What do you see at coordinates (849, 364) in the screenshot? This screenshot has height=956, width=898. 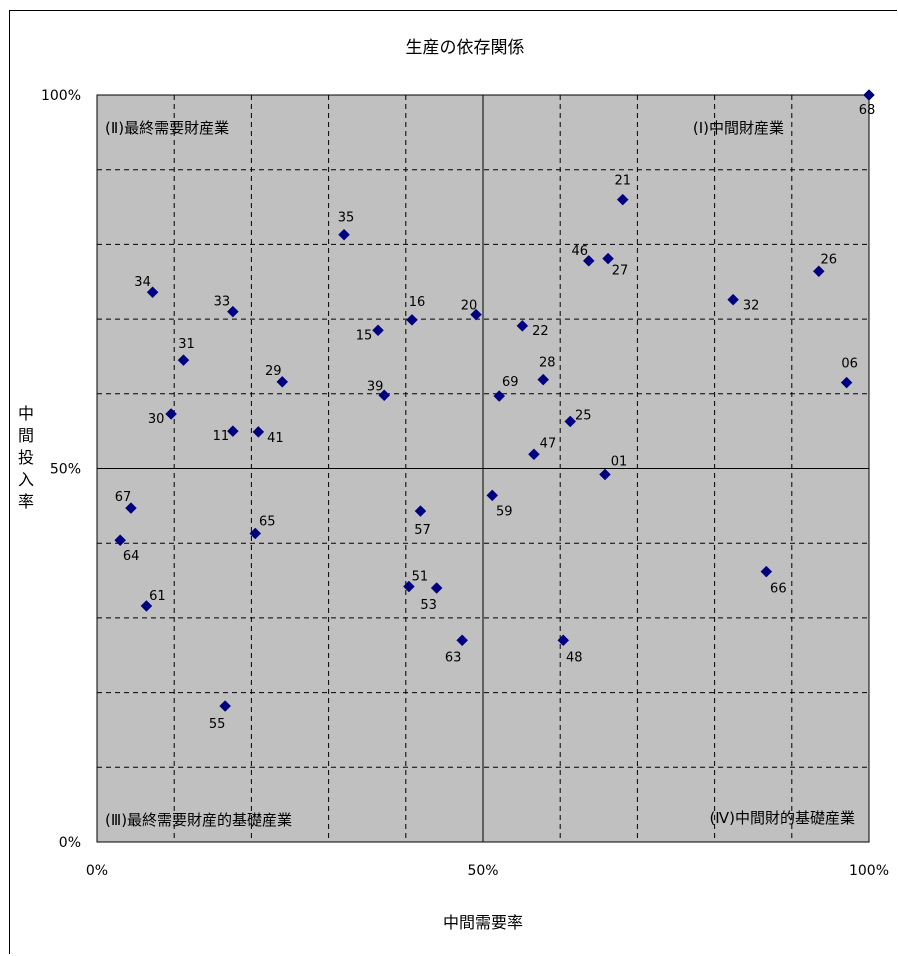 I see `point-label-06: 06` at bounding box center [849, 364].